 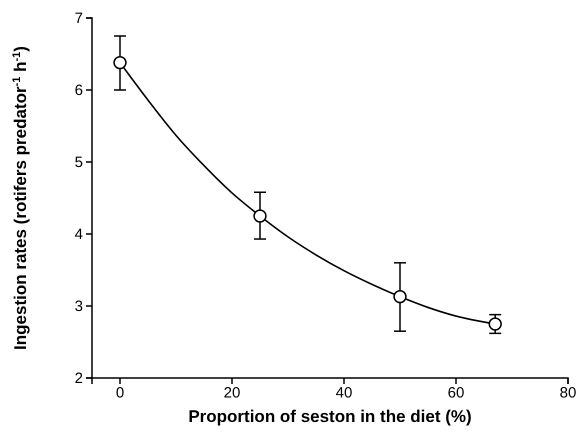 I want to click on y-tick-label: 7, so click(x=78, y=18).